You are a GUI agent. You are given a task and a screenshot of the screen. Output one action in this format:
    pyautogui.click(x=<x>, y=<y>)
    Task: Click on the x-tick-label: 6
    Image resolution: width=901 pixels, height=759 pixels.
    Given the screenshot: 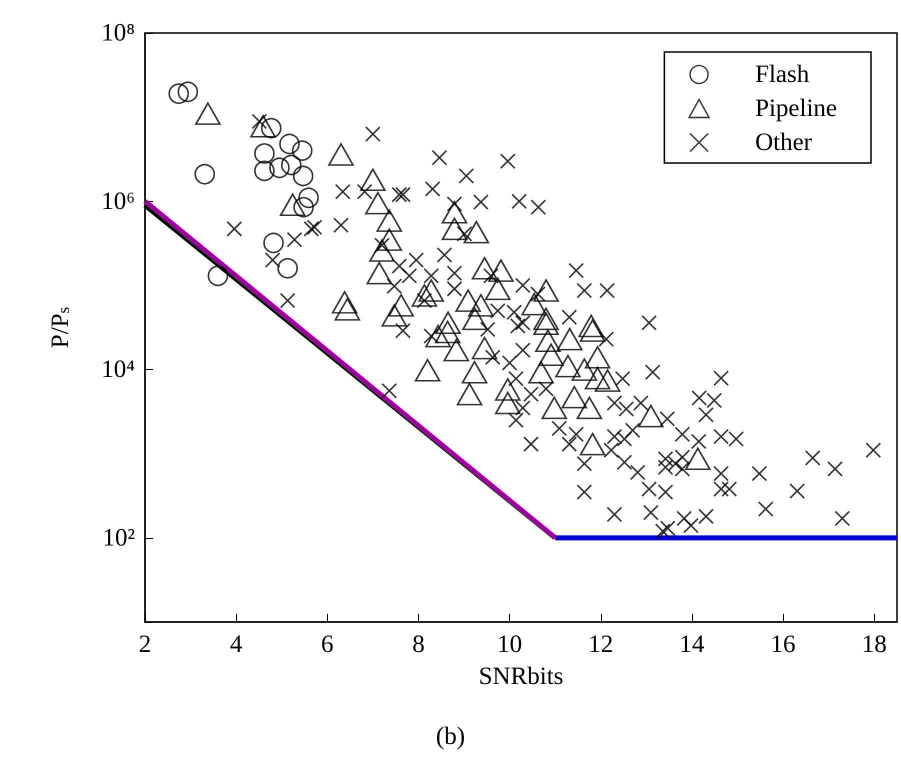 What is the action you would take?
    pyautogui.click(x=327, y=644)
    